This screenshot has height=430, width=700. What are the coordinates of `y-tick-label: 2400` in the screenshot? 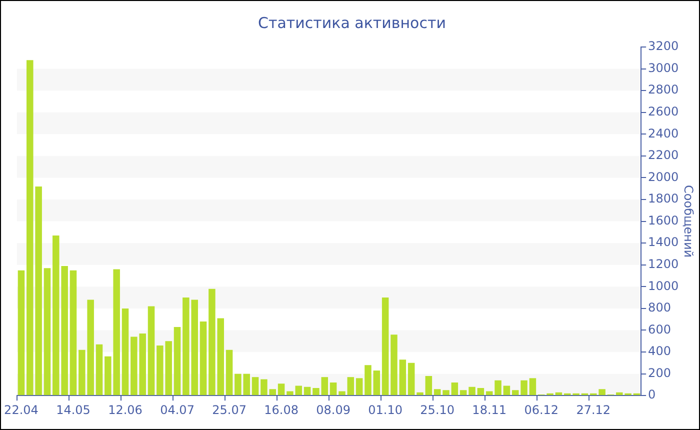 It's located at (663, 133).